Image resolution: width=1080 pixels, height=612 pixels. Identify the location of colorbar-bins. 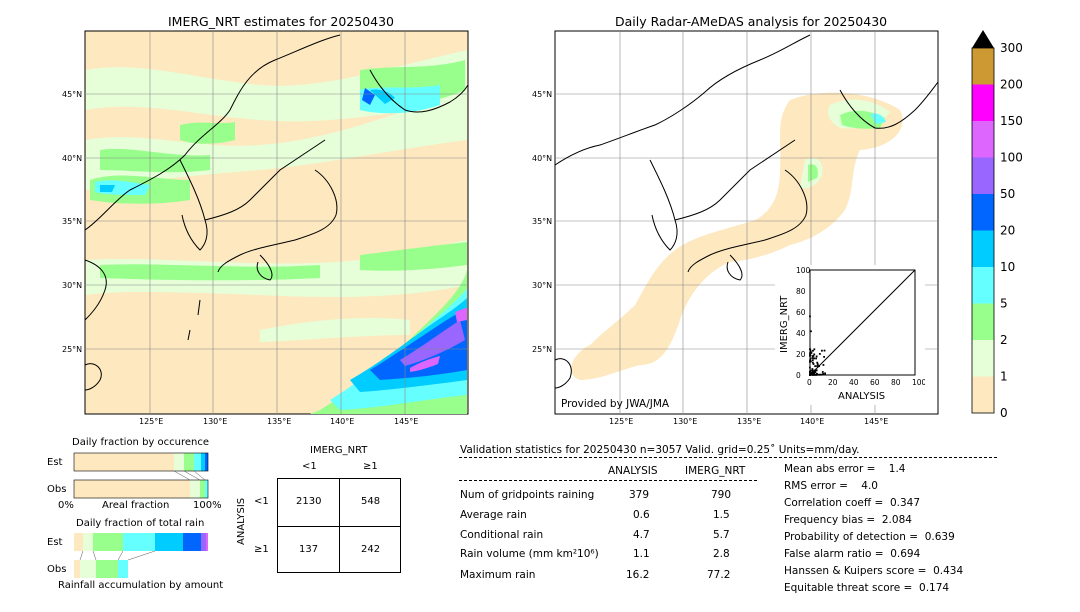
(983, 230).